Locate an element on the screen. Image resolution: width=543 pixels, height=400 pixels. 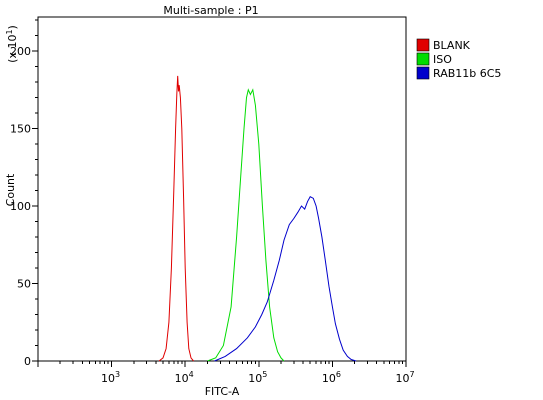
y-tick-label: 0 is located at coordinates (27, 361).